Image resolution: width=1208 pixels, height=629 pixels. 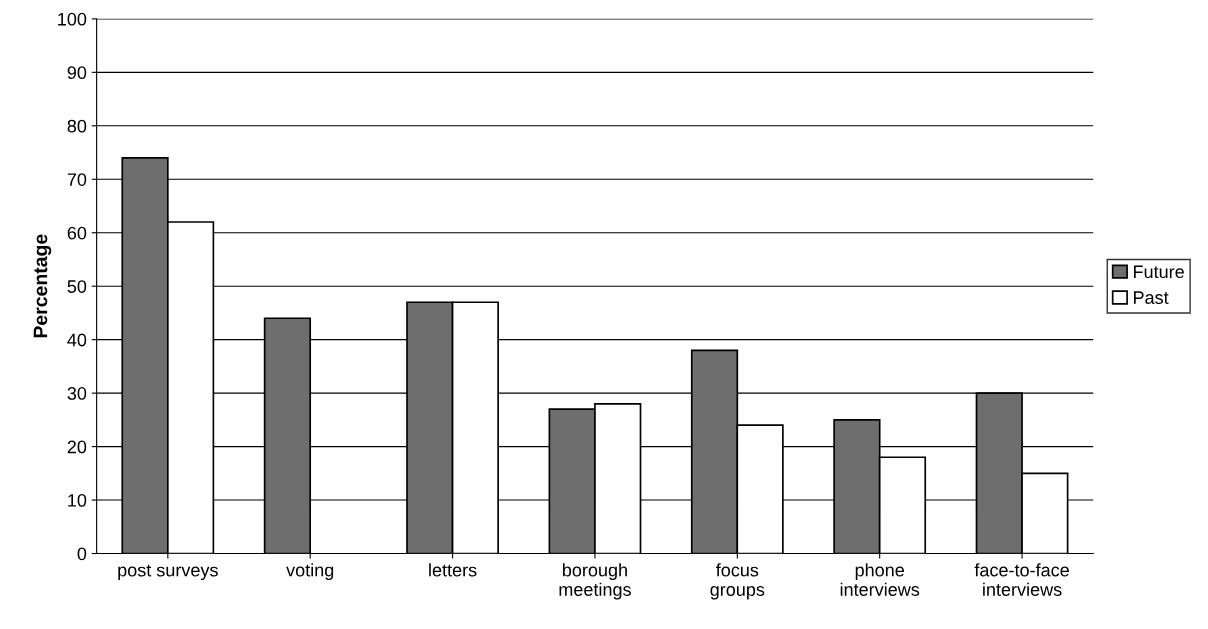 What do you see at coordinates (77, 500) in the screenshot?
I see `y-tick-label: 10` at bounding box center [77, 500].